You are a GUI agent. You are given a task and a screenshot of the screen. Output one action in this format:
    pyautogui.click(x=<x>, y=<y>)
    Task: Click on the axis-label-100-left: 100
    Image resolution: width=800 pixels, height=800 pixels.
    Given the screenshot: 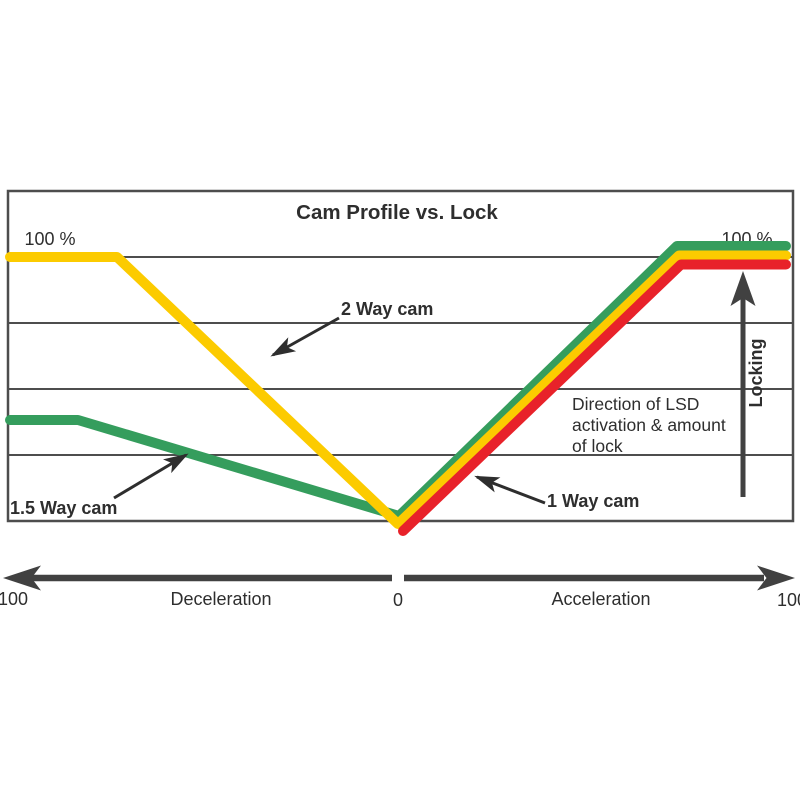 What is the action you would take?
    pyautogui.click(x=14, y=599)
    